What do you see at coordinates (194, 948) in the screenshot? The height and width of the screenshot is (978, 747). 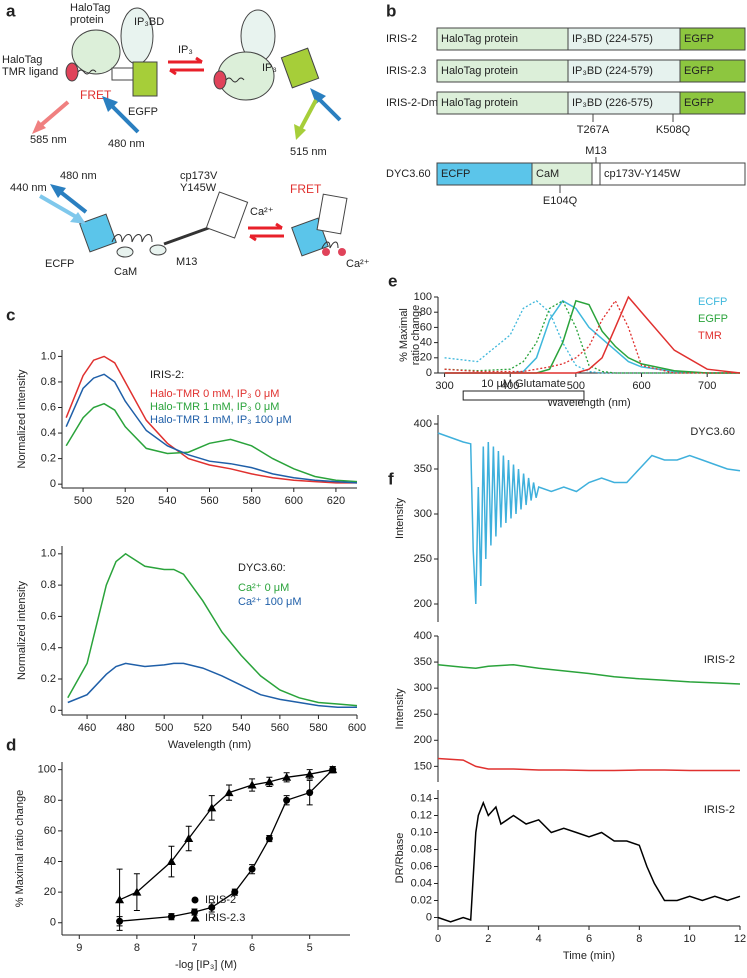 I see `x-tick-label: 7` at bounding box center [194, 948].